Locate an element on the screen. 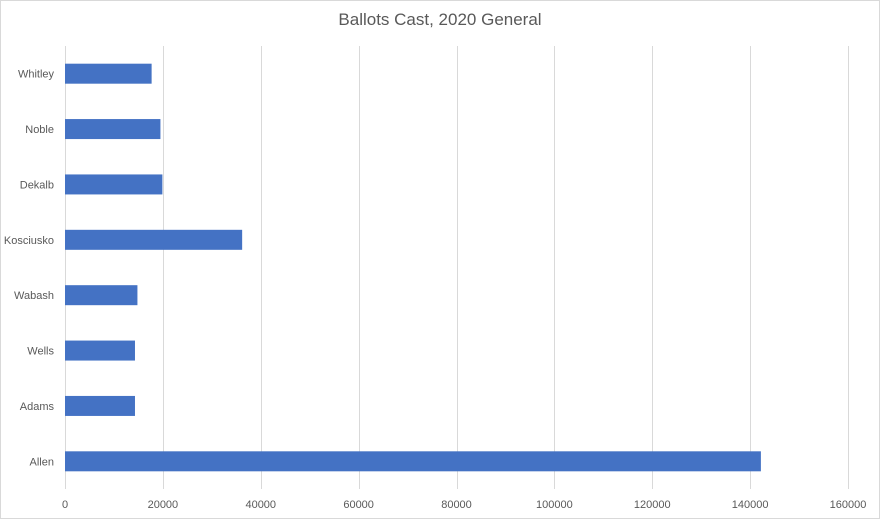  category-label: Adams is located at coordinates (37, 407).